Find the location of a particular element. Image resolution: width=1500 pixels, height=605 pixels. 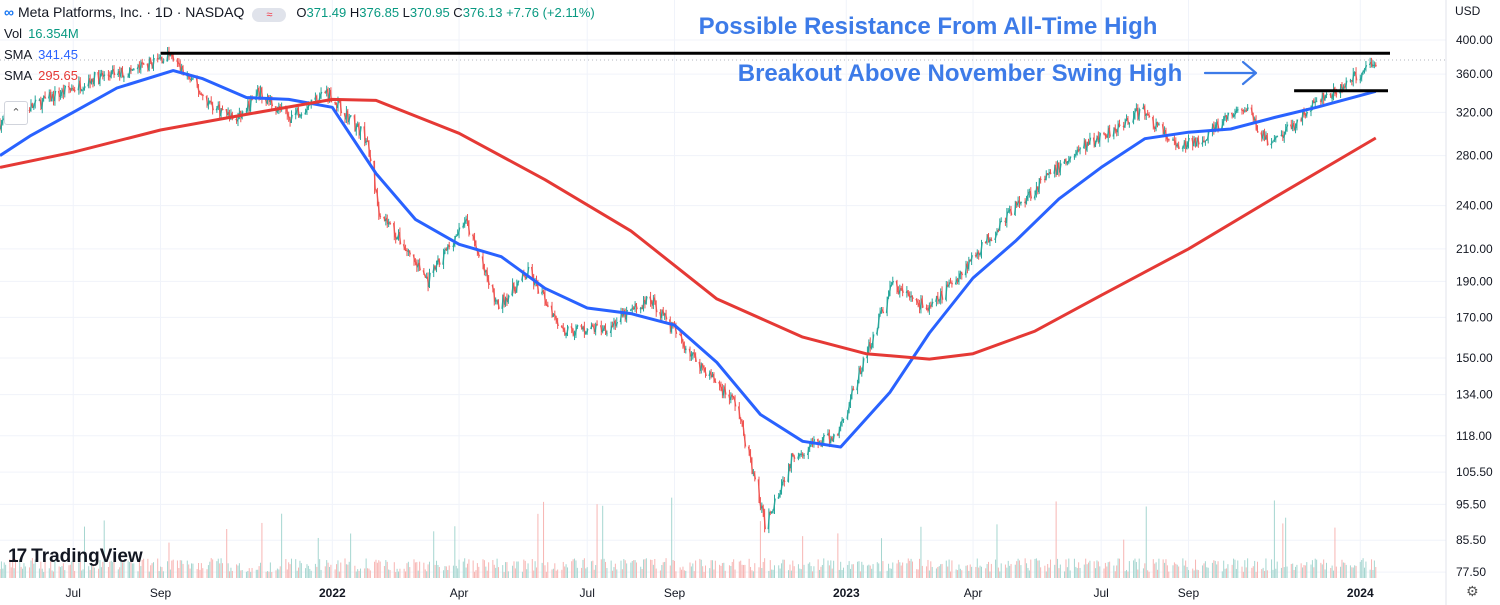

sma-fast-legend: SMA 341.45 is located at coordinates (299, 54).